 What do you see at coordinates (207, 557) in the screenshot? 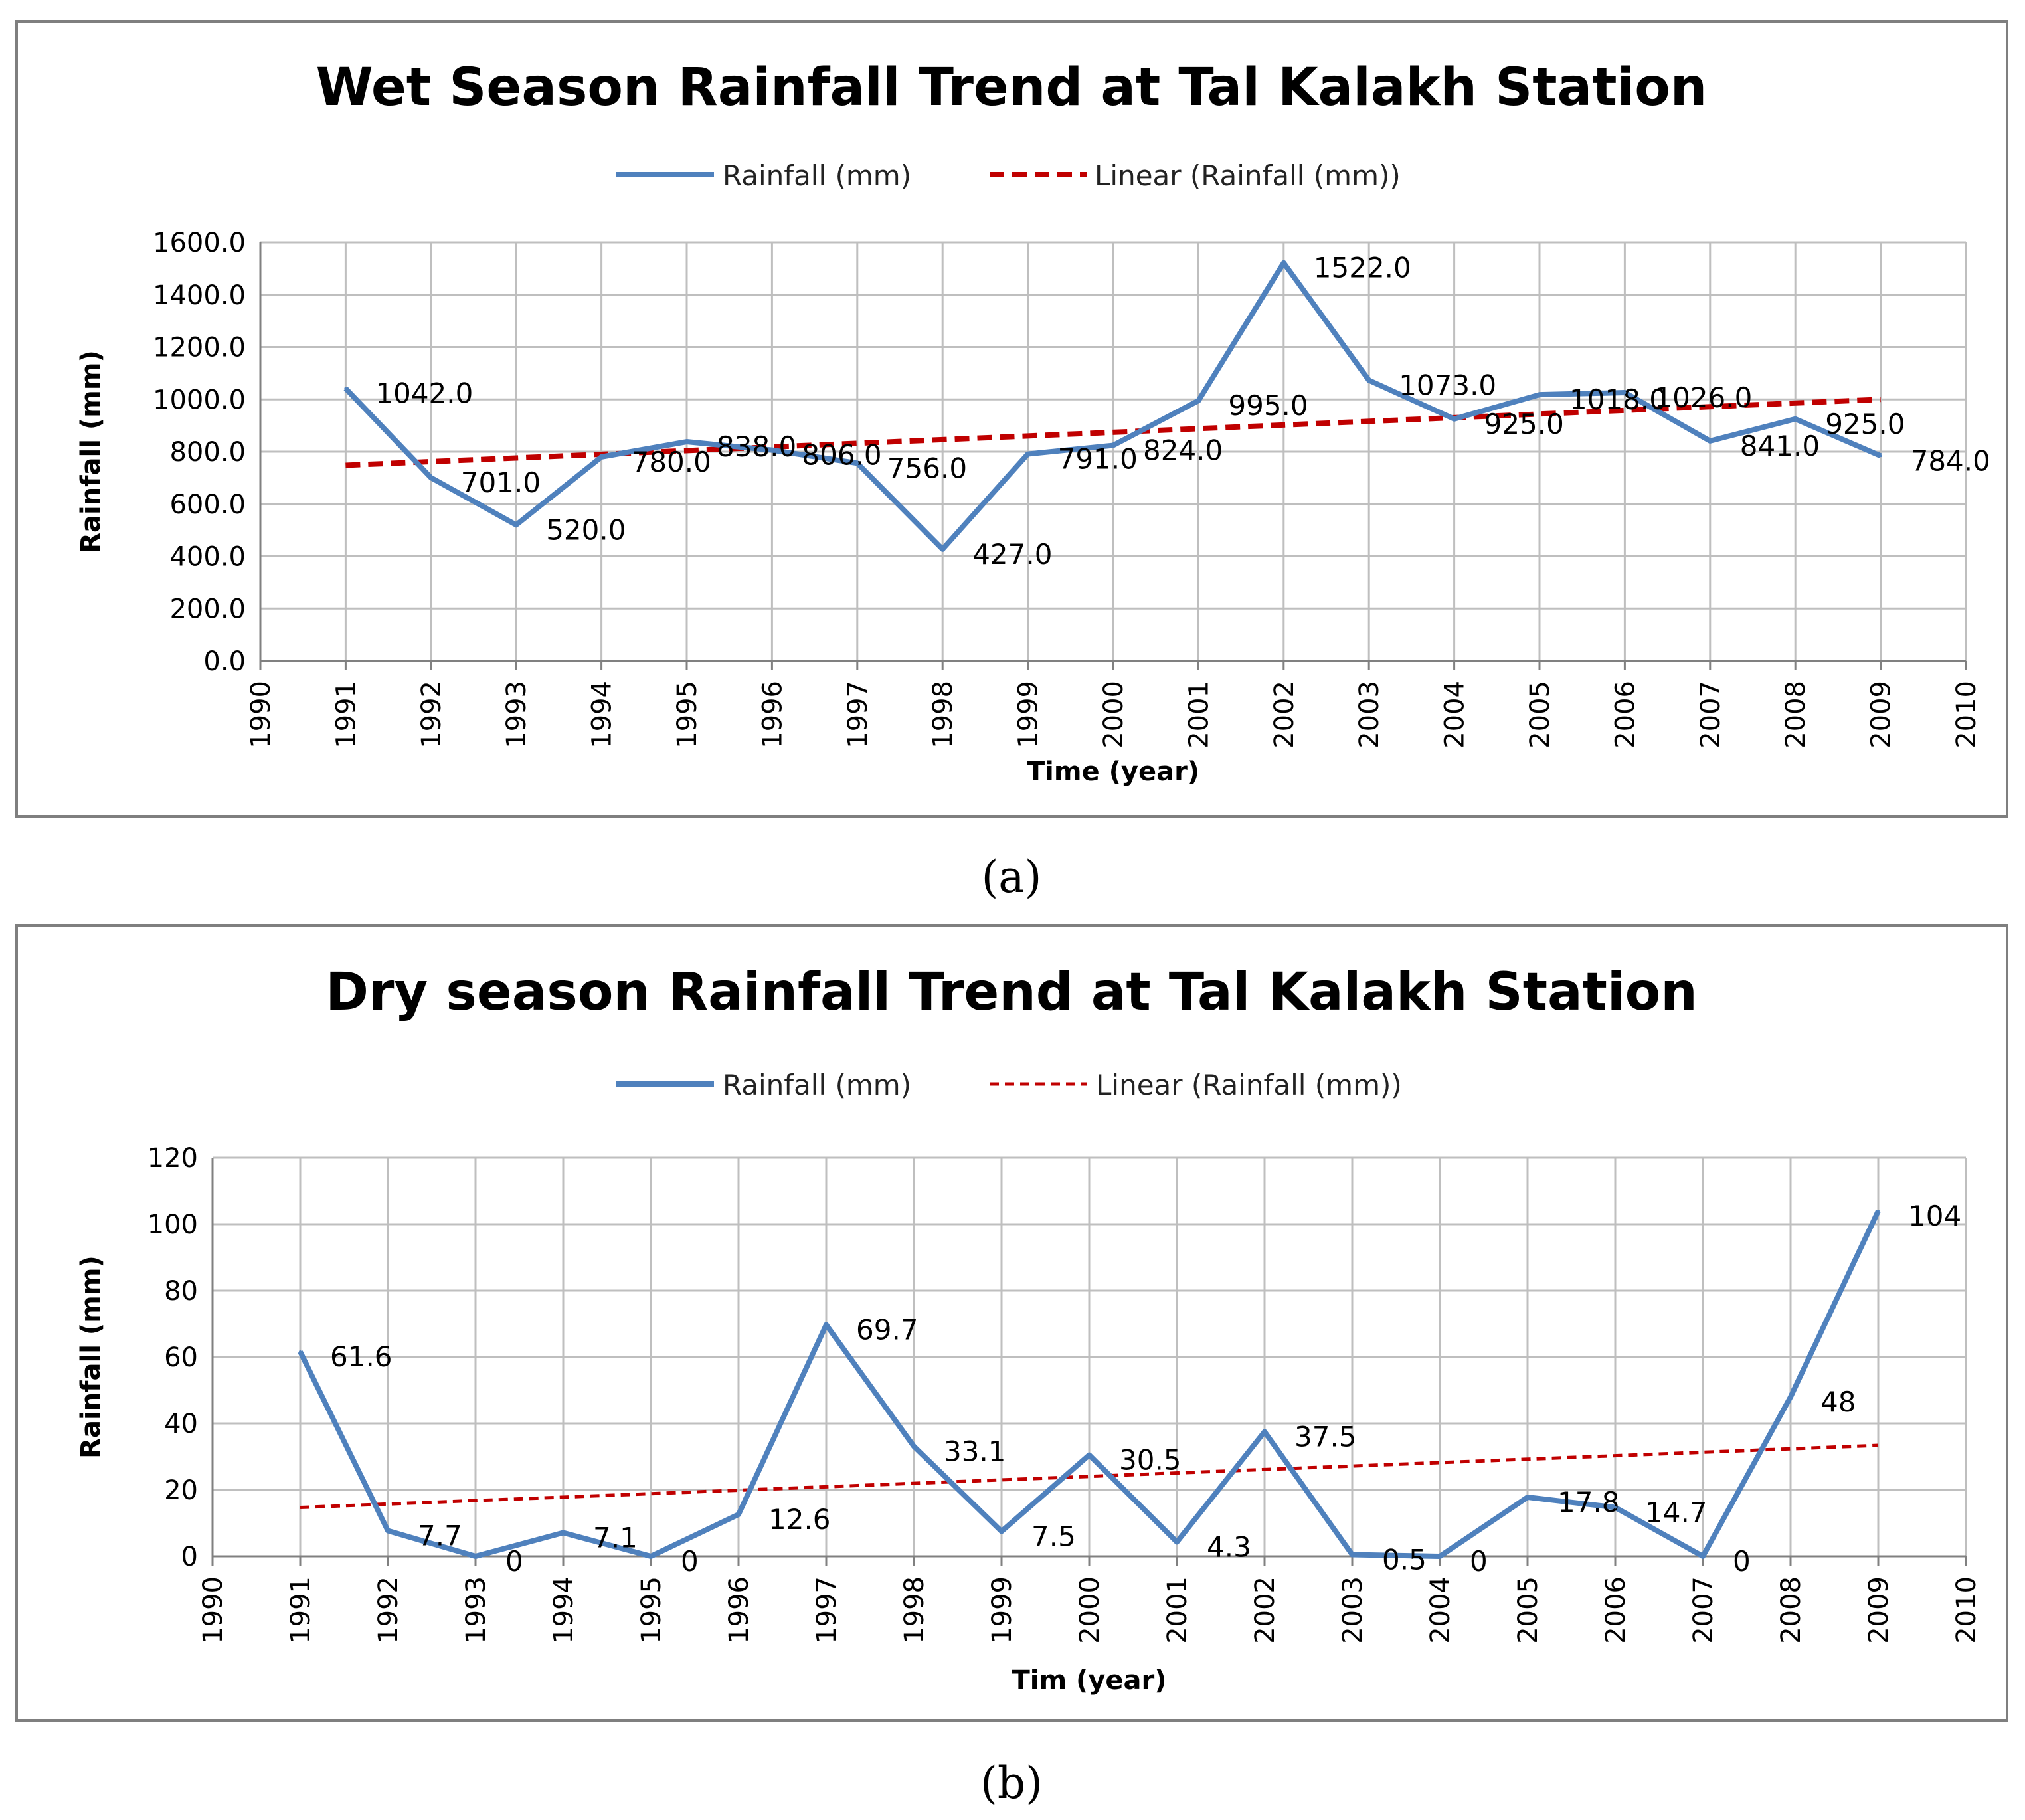
I see `chart-a-y-tick-label: 400.0` at bounding box center [207, 557].